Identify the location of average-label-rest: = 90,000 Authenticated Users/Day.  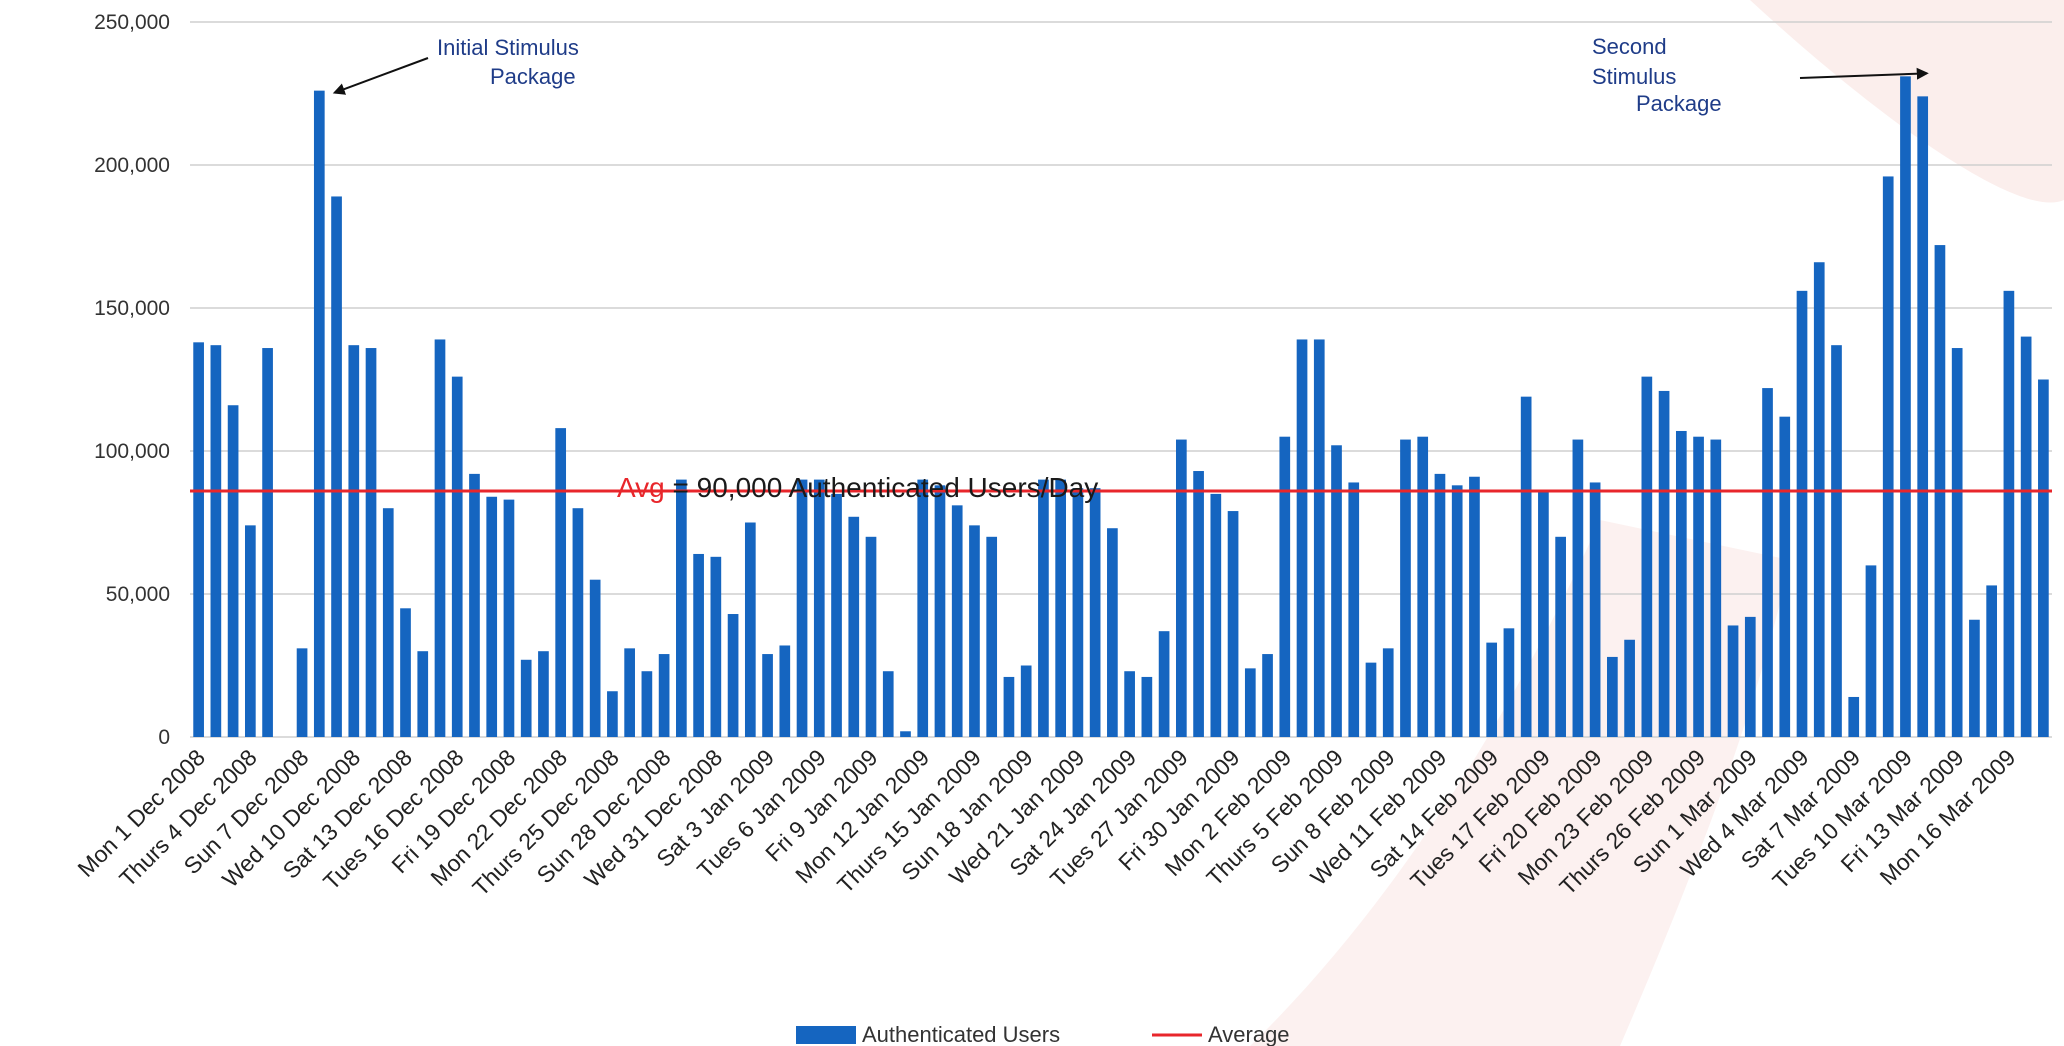
(882, 487).